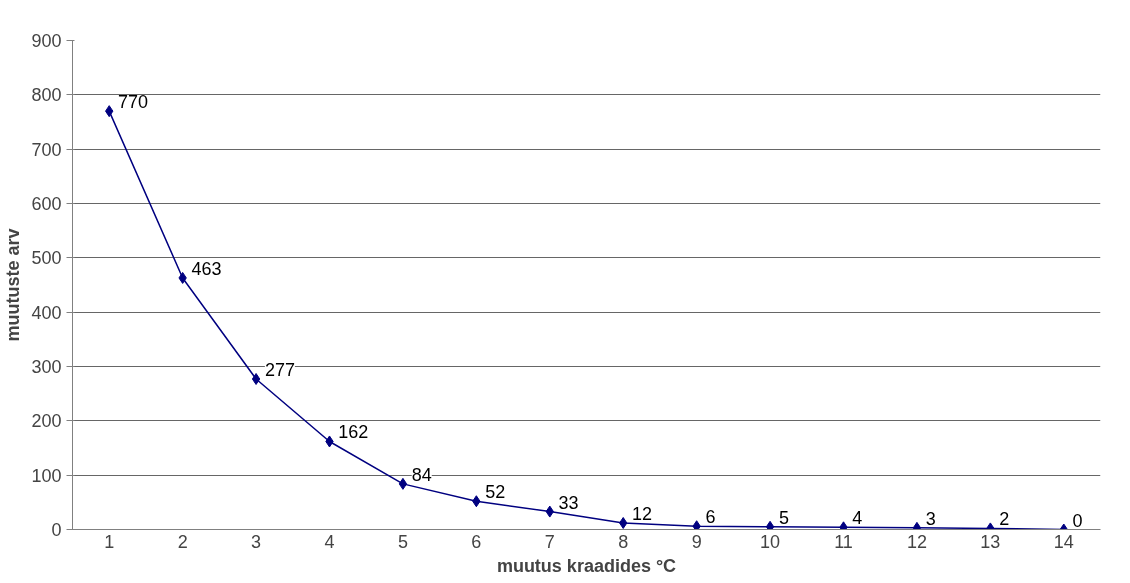  What do you see at coordinates (56, 530) in the screenshot?
I see `y-tick-label: 0` at bounding box center [56, 530].